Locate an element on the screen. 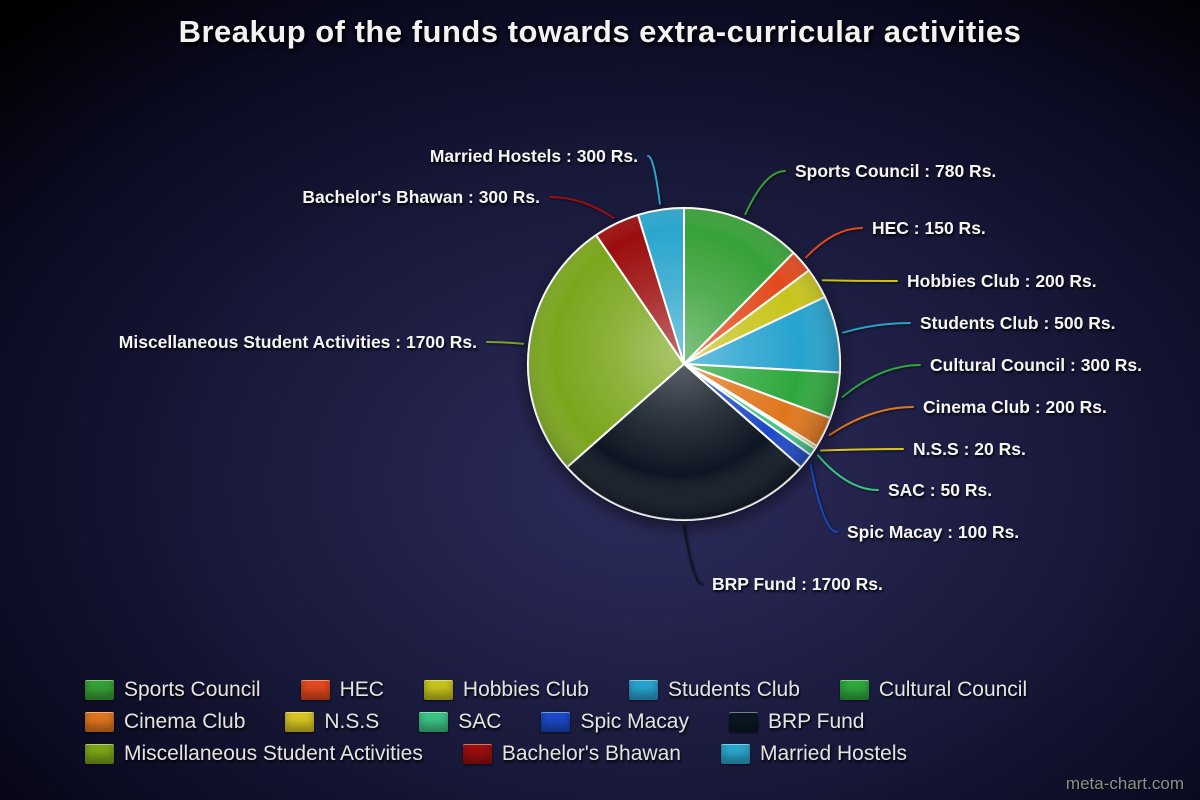 The width and height of the screenshot is (1200, 800). legend-item-bachelor-s-bhawan: Bachelor's Bhawan is located at coordinates (571, 754).